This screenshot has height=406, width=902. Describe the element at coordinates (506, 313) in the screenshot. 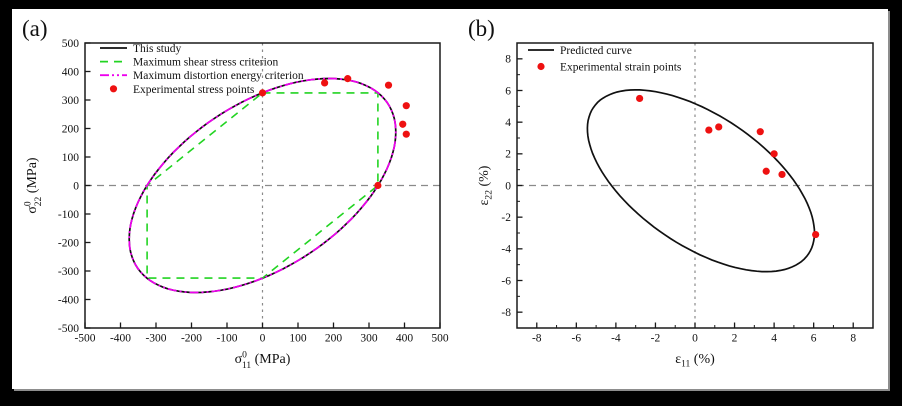

I see `y-tick-label: -8` at that location.